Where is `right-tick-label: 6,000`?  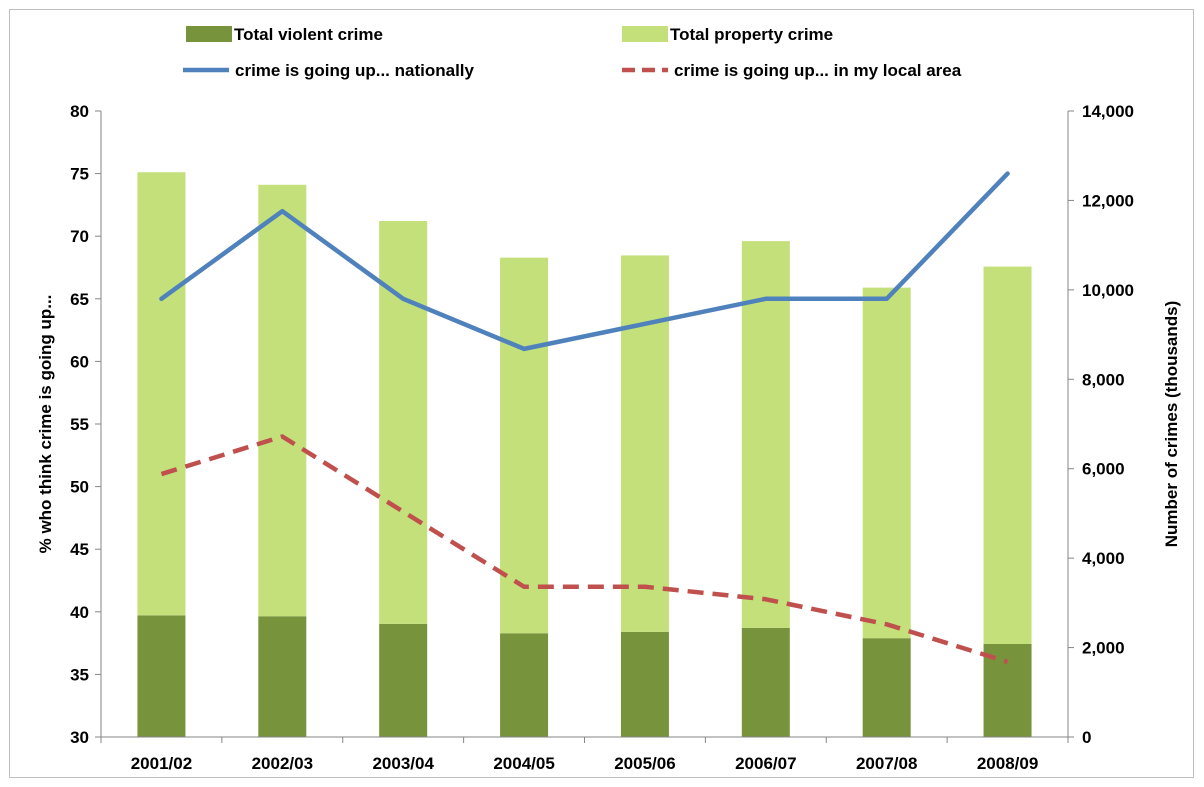 right-tick-label: 6,000 is located at coordinates (1103, 469).